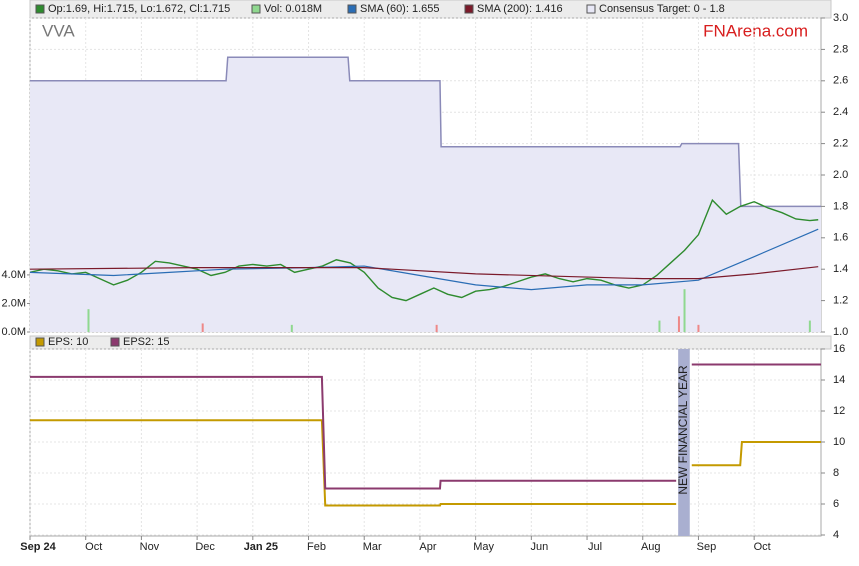  What do you see at coordinates (755, 30) in the screenshot?
I see `source: FNArena.com` at bounding box center [755, 30].